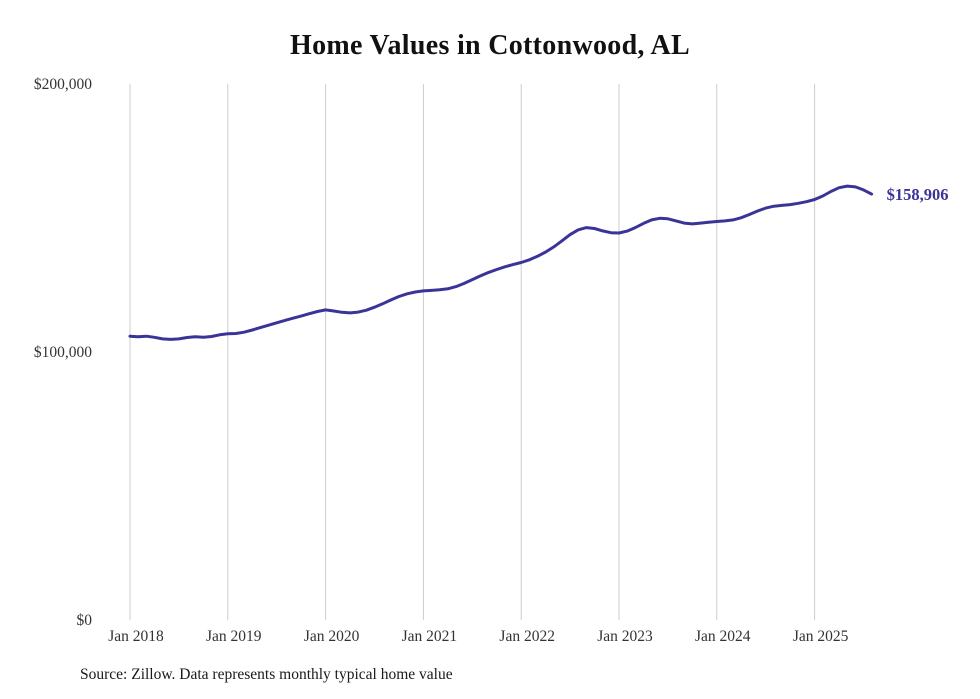 This screenshot has height=699, width=980. Describe the element at coordinates (332, 636) in the screenshot. I see `x-tick-label-2020: Jan 2020` at that location.